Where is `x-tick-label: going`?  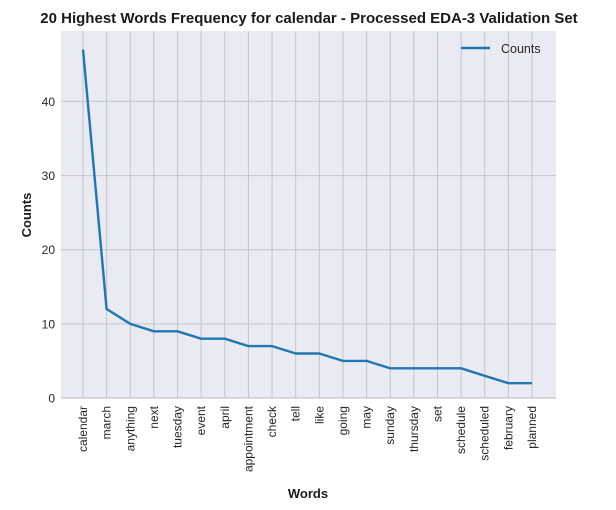
x-tick-label: going is located at coordinates (343, 420).